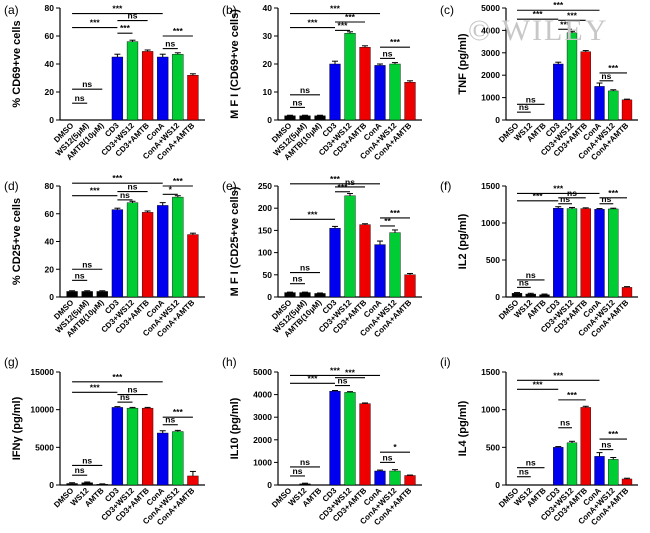 The width and height of the screenshot is (650, 533). What do you see at coordinates (265, 186) in the screenshot?
I see `y-tick-label: 250` at bounding box center [265, 186].